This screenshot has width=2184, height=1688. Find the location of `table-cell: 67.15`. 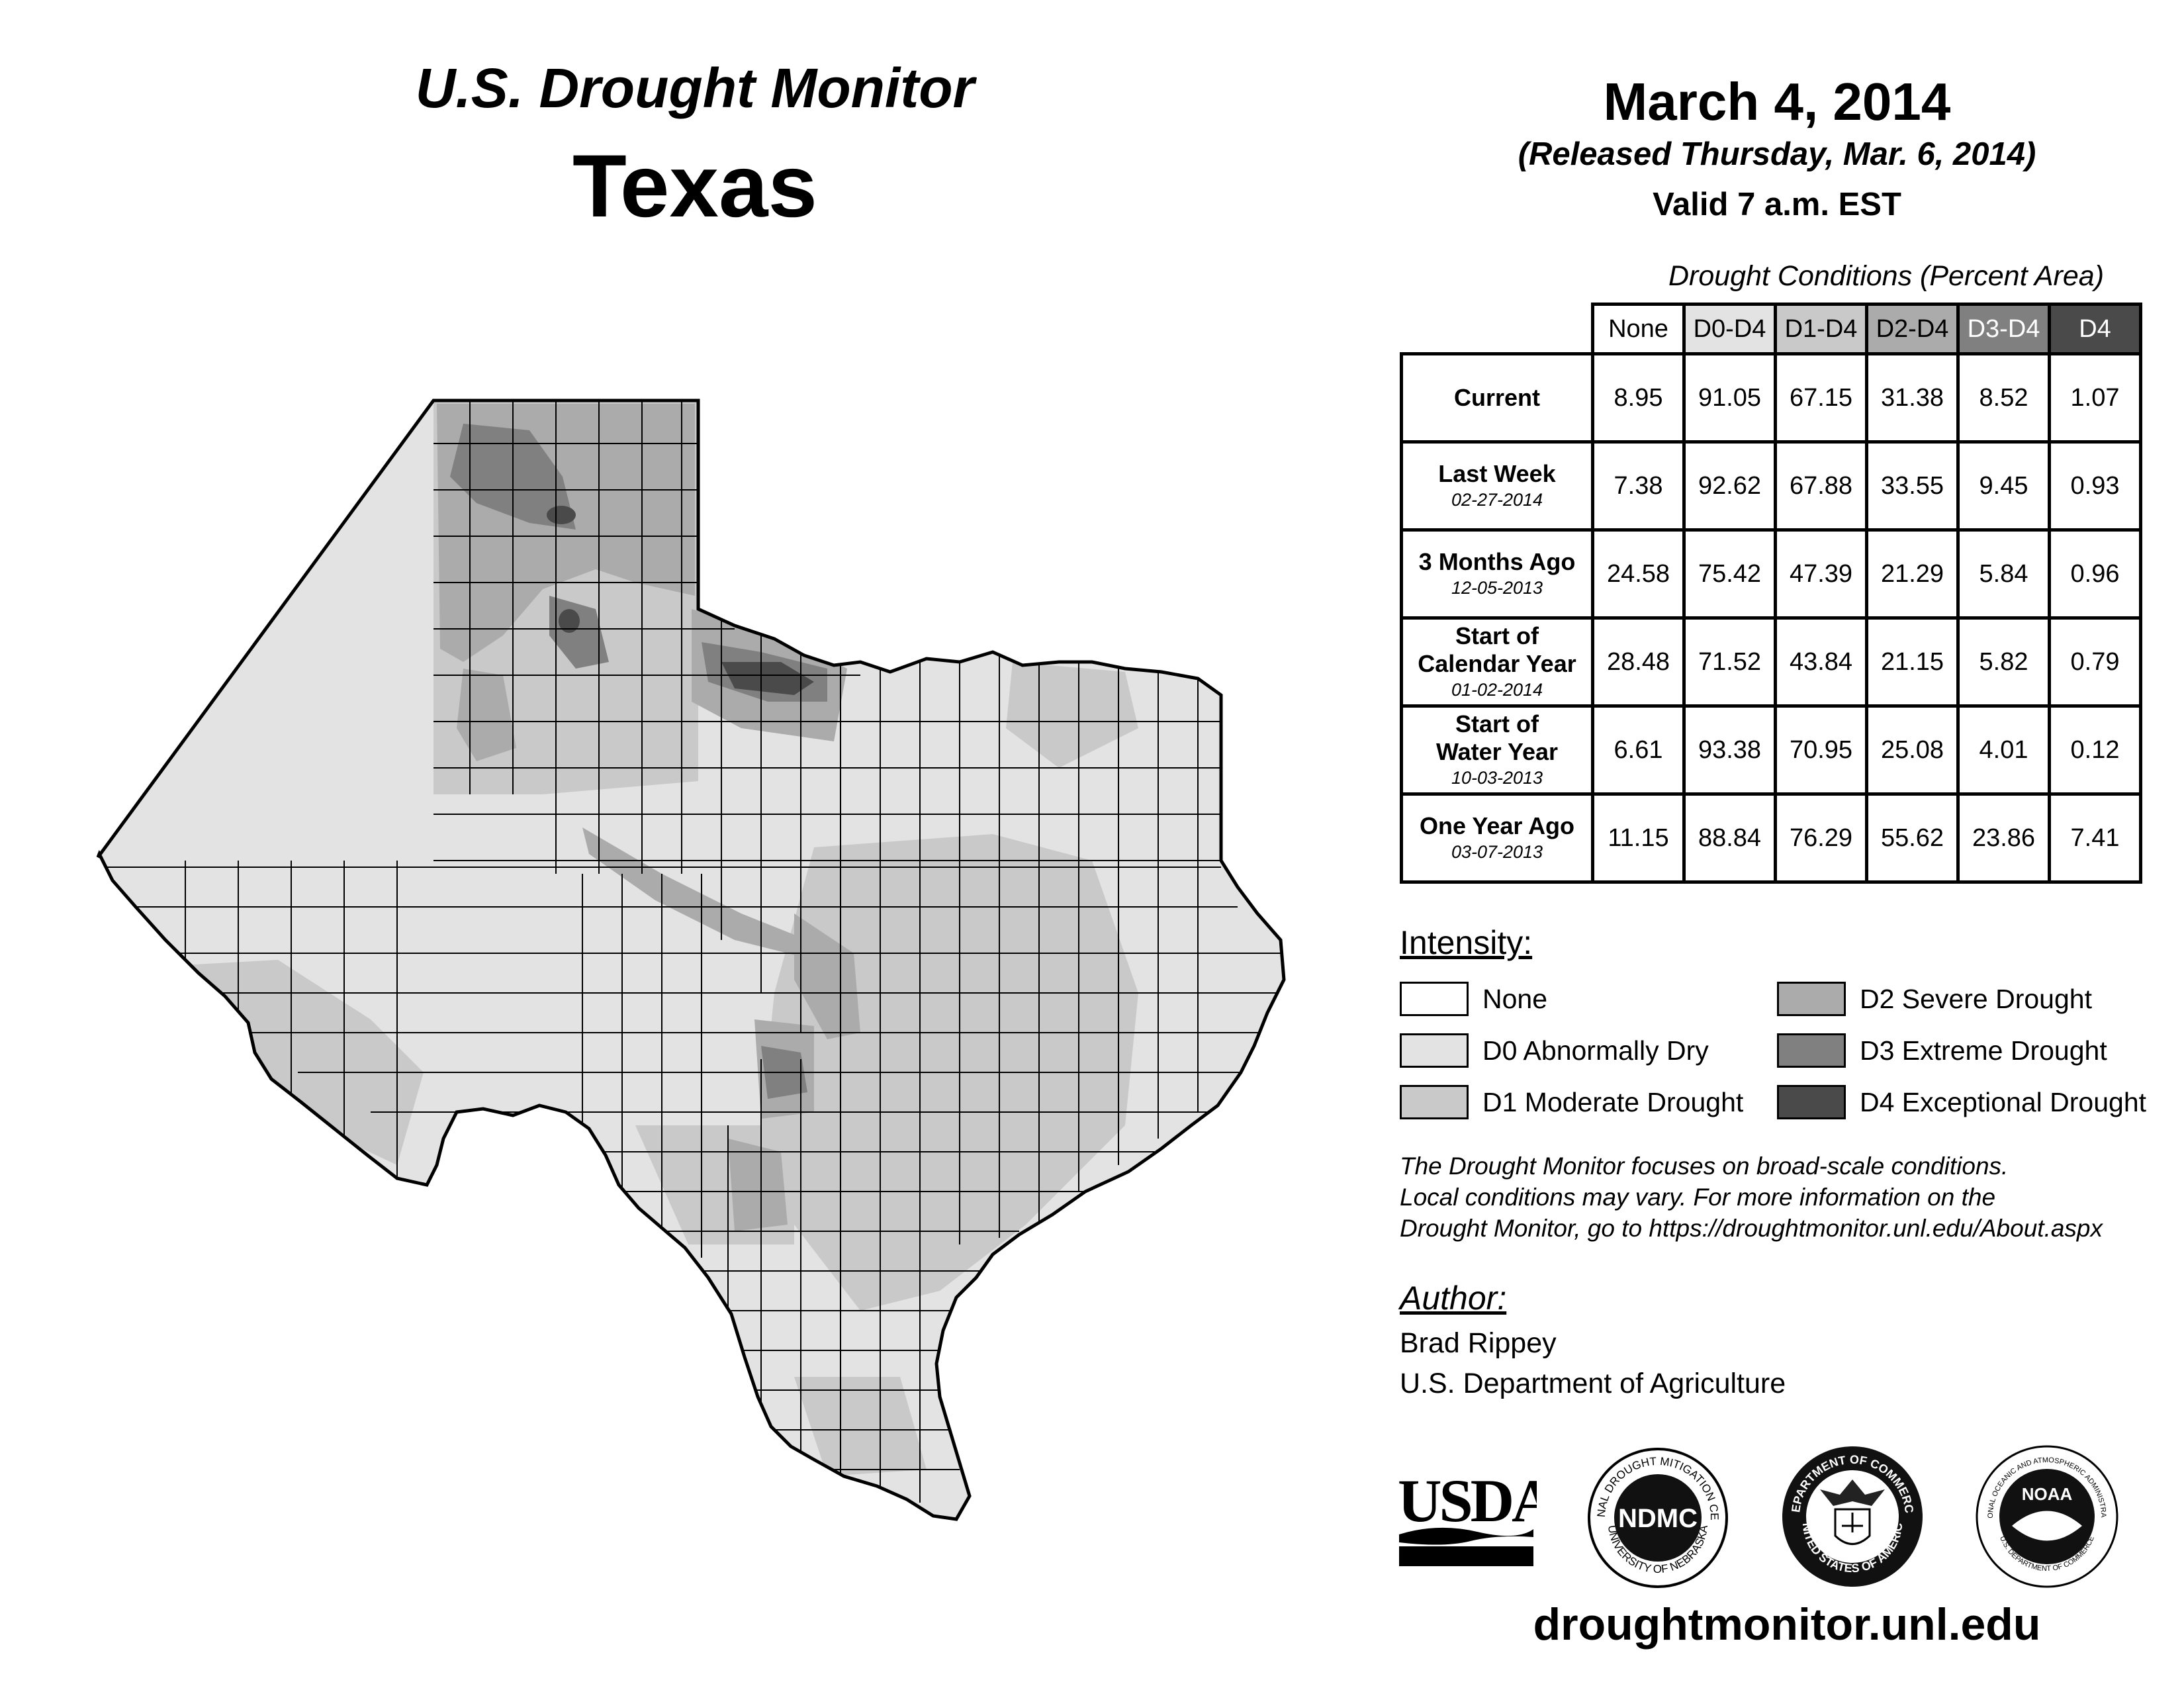

table-cell: 67.15 is located at coordinates (1821, 398).